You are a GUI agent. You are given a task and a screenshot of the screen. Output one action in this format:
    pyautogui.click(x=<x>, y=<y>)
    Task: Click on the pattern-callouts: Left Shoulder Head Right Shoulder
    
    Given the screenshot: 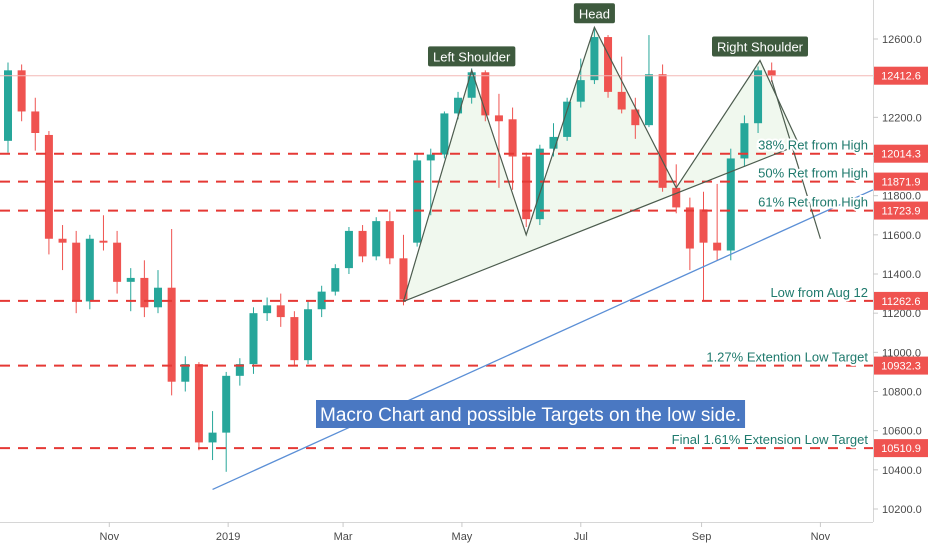 What is the action you would take?
    pyautogui.click(x=618, y=35)
    